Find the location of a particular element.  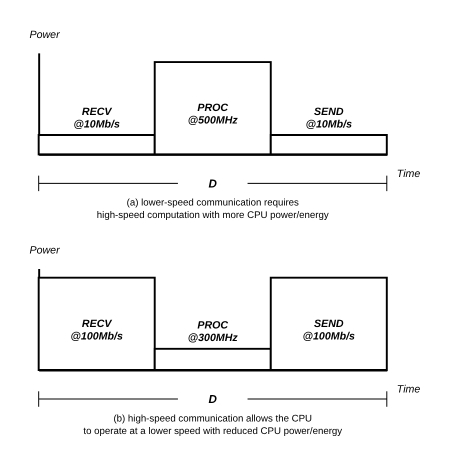

x-tick-label: PROC @500MHz is located at coordinates (213, 114).